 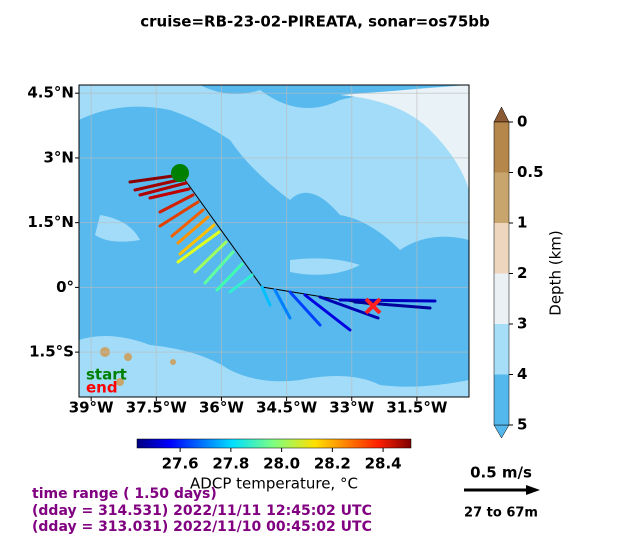 I want to click on y-tick-label: 1.5°S, so click(x=51, y=352).